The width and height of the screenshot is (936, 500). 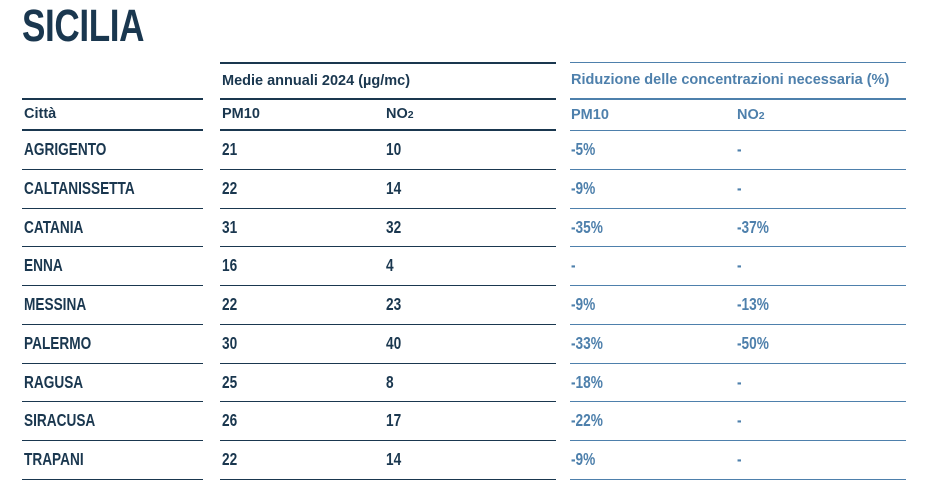 I want to click on column-header-row: Città PM10 NO2 PM10 NO2, so click(x=464, y=114).